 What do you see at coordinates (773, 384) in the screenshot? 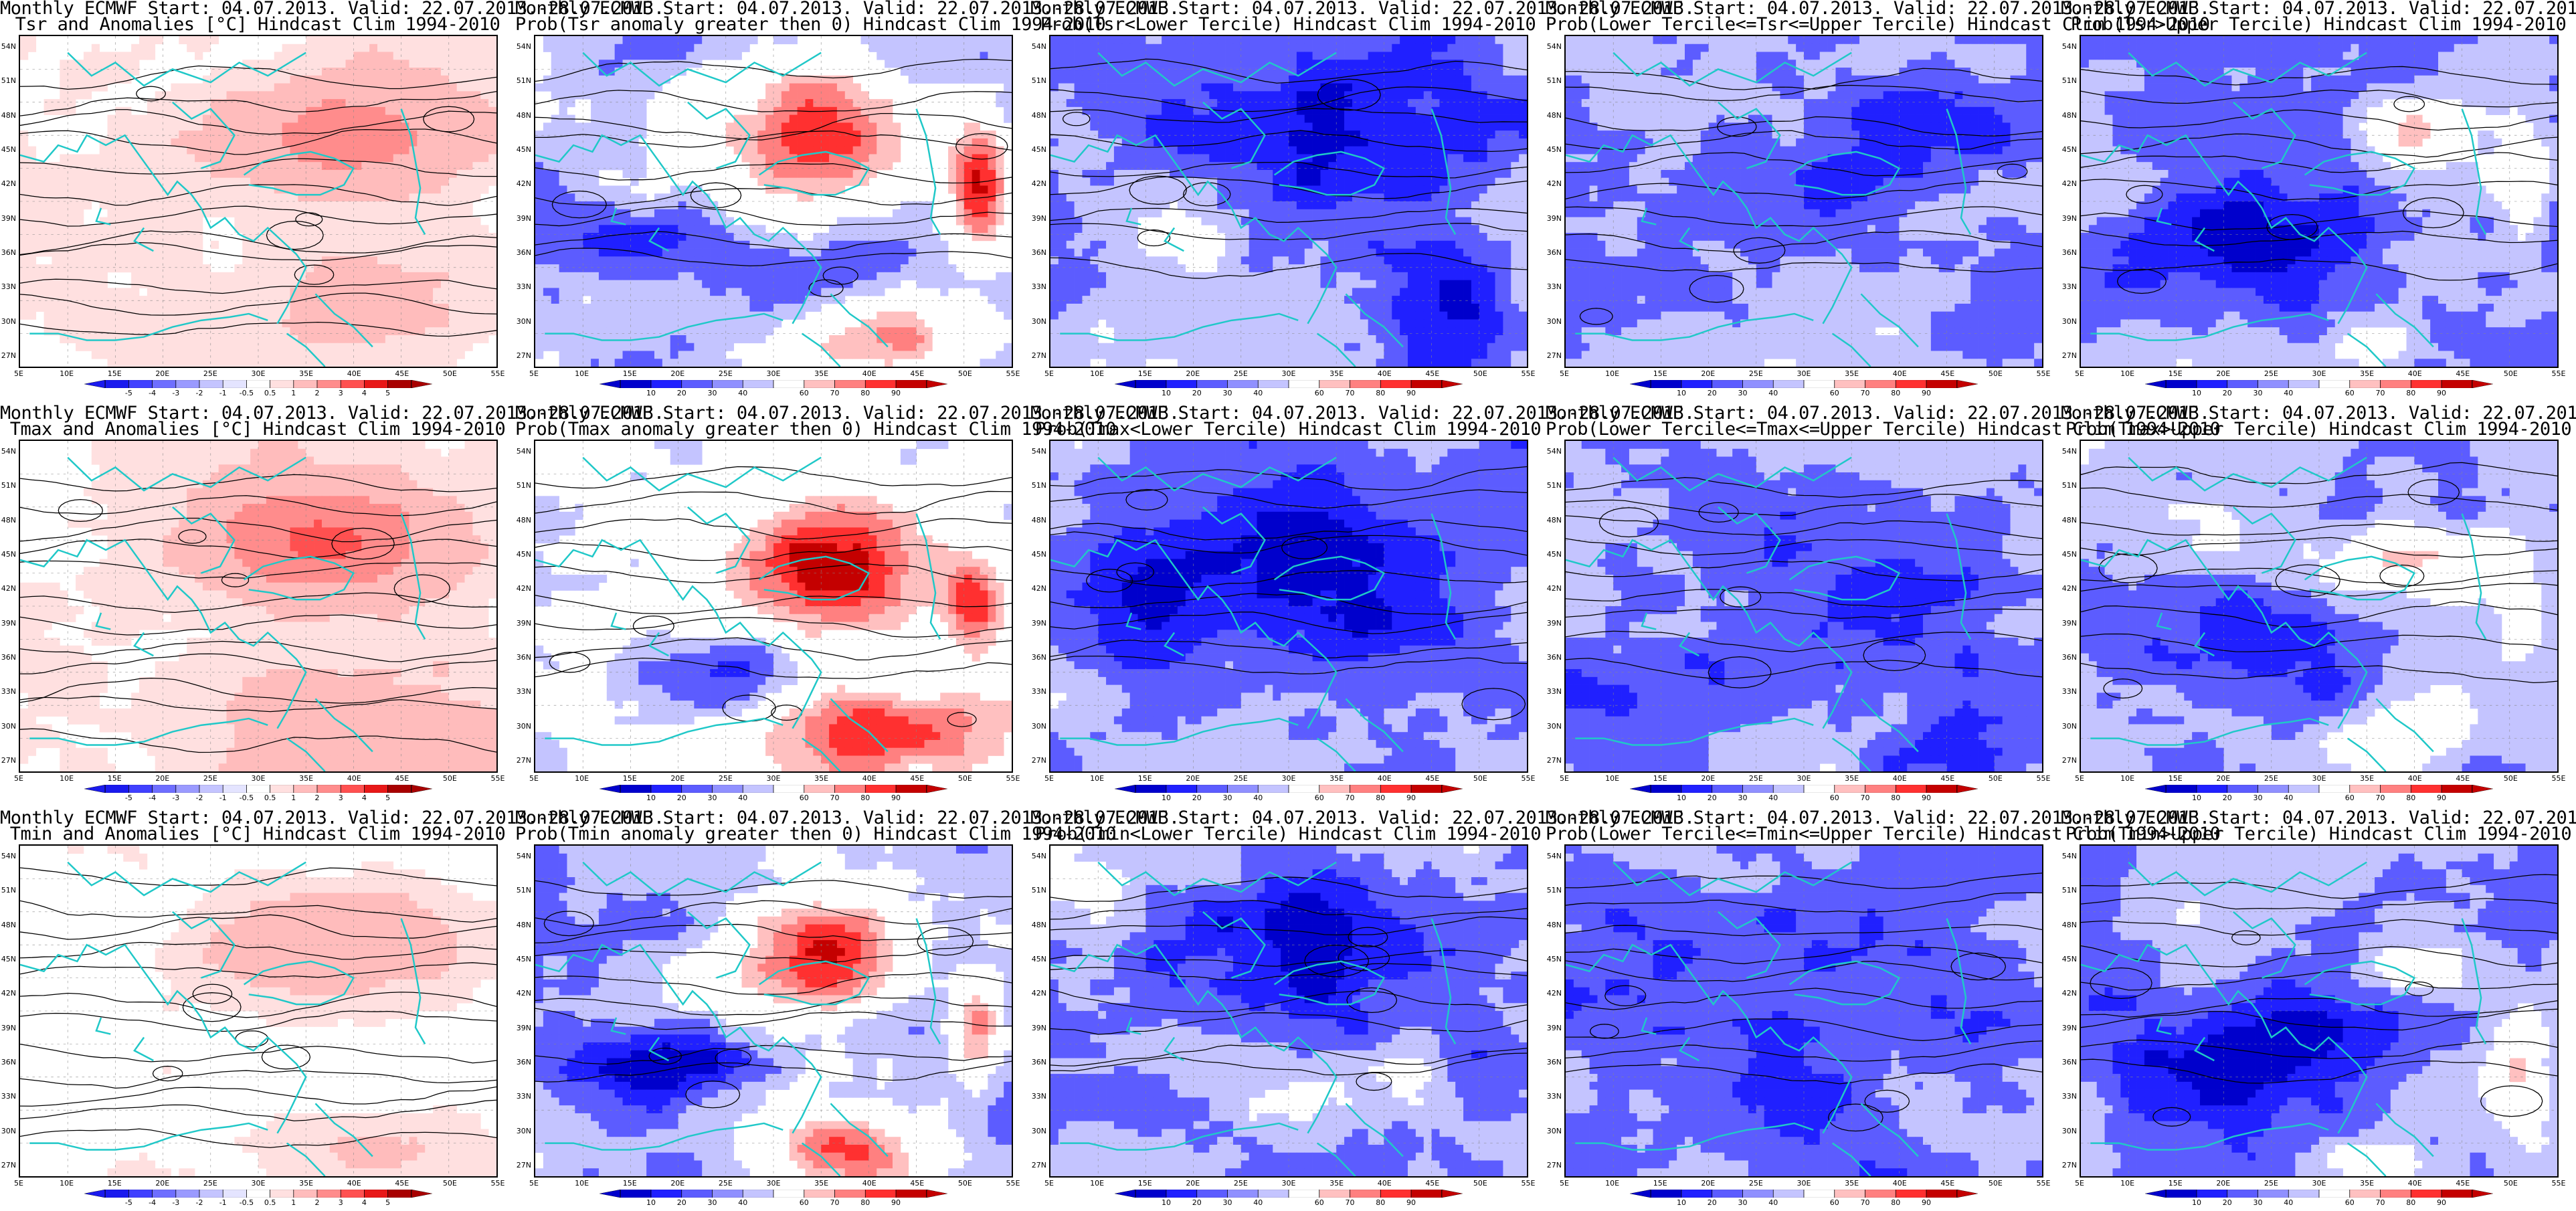
I see `colorbar` at bounding box center [773, 384].